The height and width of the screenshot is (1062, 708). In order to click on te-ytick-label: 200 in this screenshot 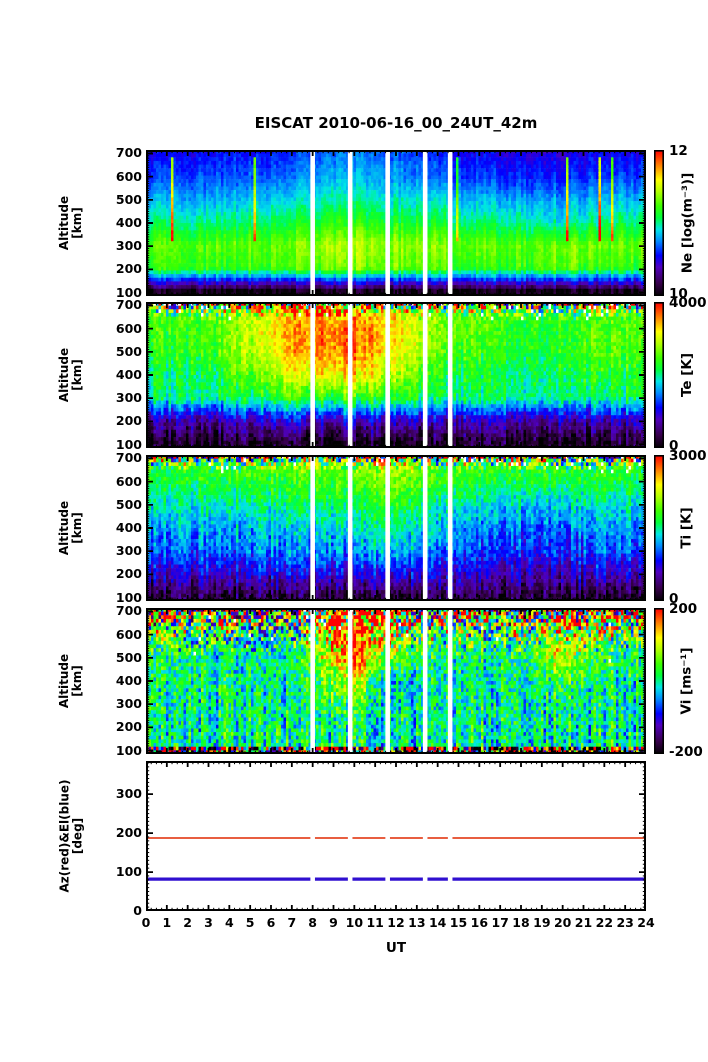, I will do `click(128, 421)`.